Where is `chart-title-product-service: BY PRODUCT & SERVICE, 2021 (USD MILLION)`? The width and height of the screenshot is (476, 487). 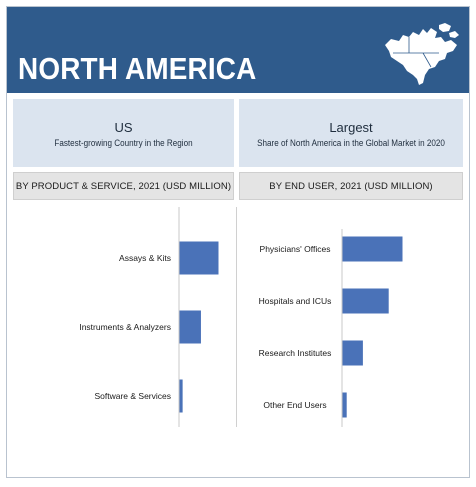
chart-title-product-service: BY PRODUCT & SERVICE, 2021 (USD MILLION) is located at coordinates (123, 186).